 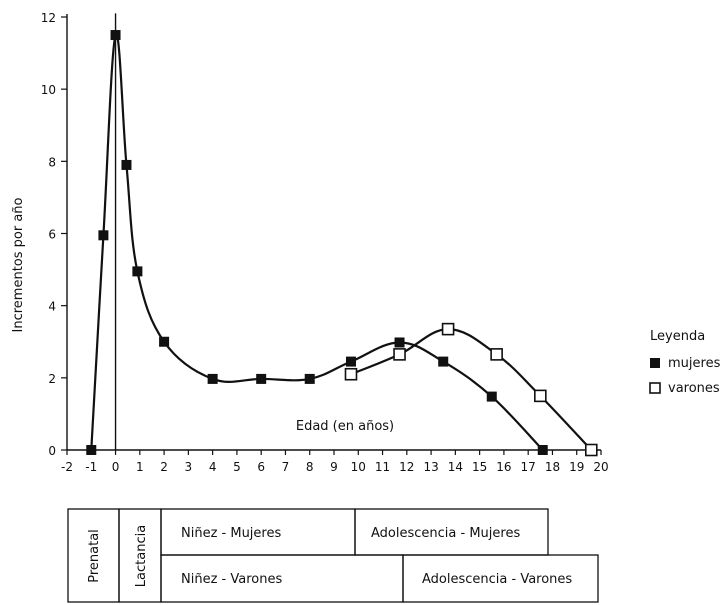 I want to click on x-tick-label: 1, so click(x=140, y=467).